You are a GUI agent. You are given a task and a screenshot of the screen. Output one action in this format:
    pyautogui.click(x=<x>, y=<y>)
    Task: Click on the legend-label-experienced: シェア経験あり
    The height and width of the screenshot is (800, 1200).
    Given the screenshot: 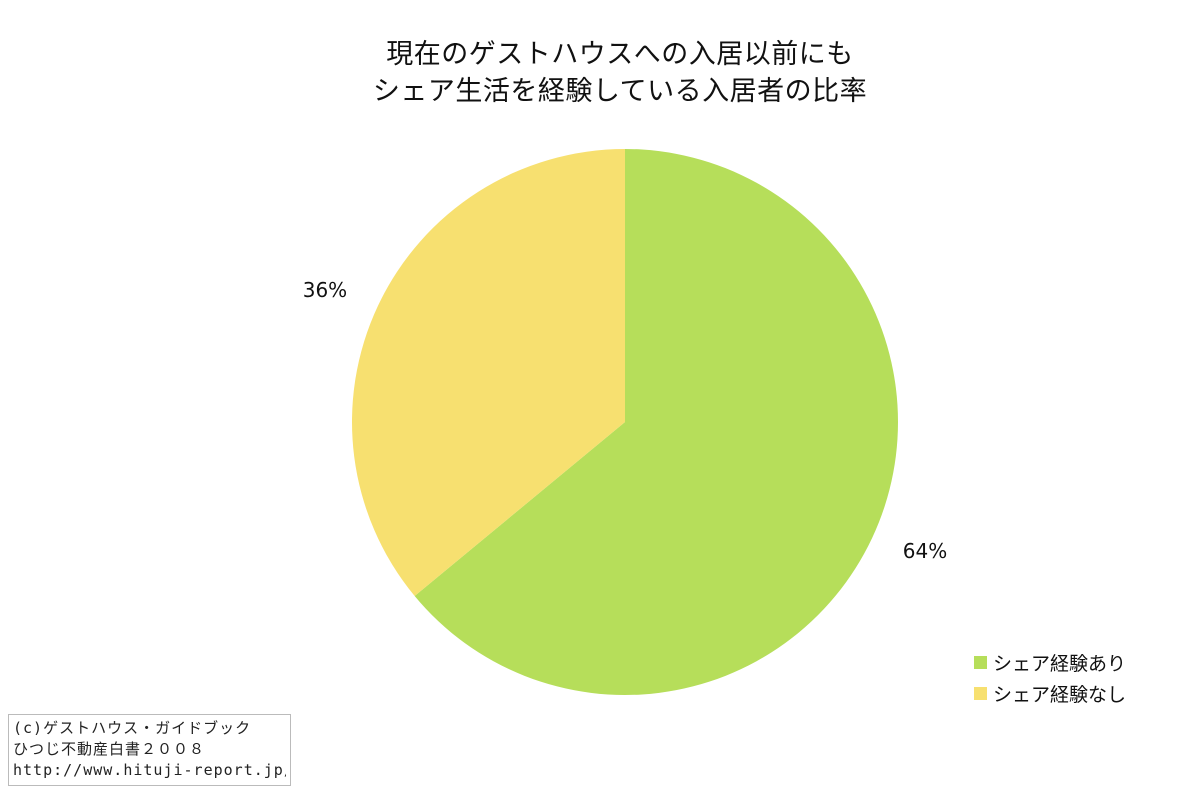 What is the action you would take?
    pyautogui.click(x=1060, y=664)
    